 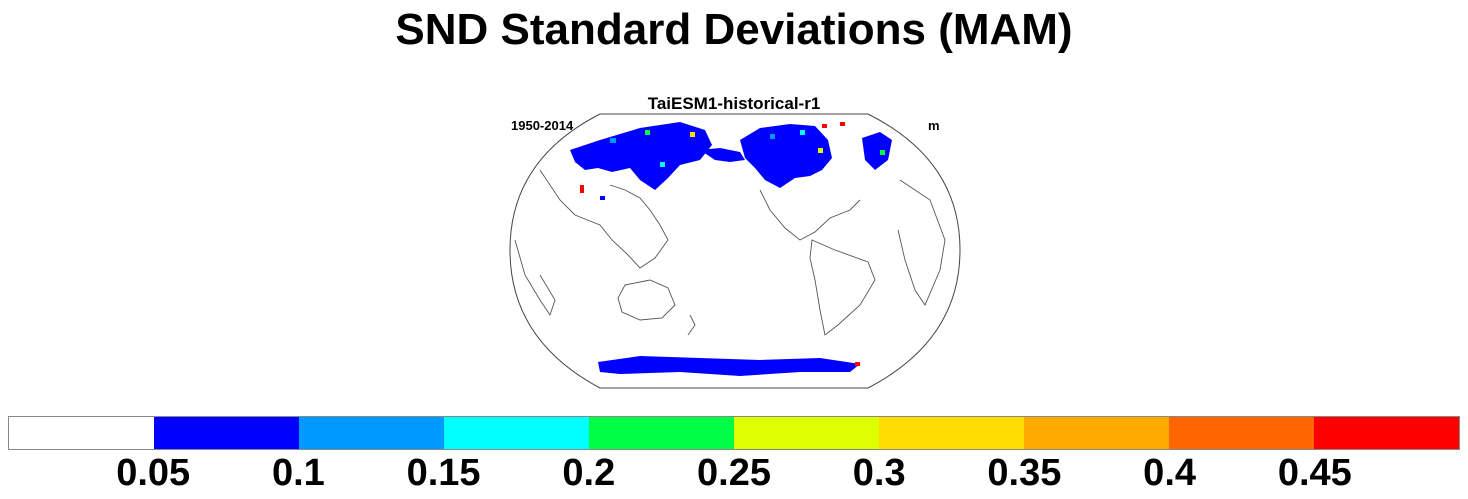 What do you see at coordinates (153, 473) in the screenshot?
I see `colorbar-label-0.05: 0.05` at bounding box center [153, 473].